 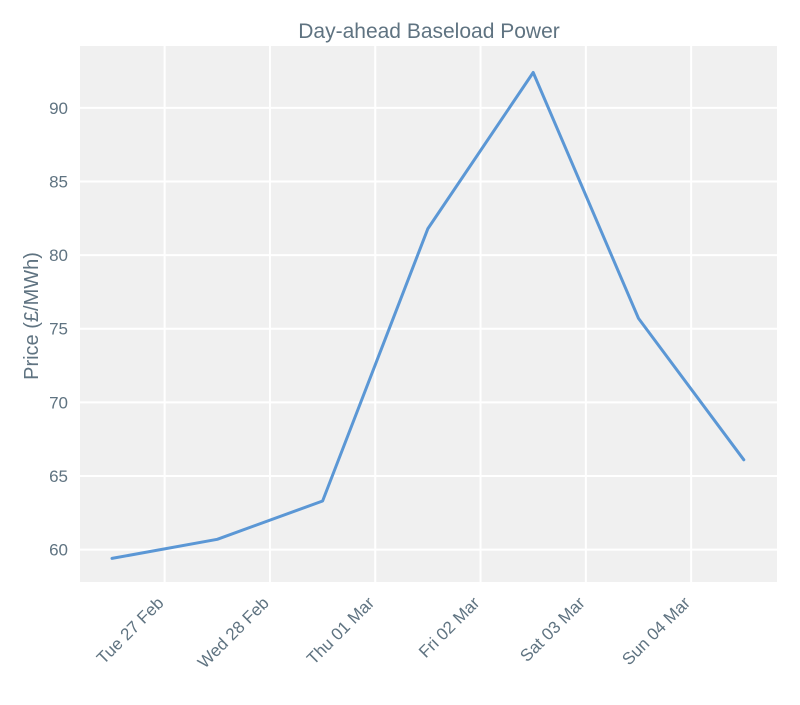 I want to click on y-tick-label: 70, so click(x=58, y=402).